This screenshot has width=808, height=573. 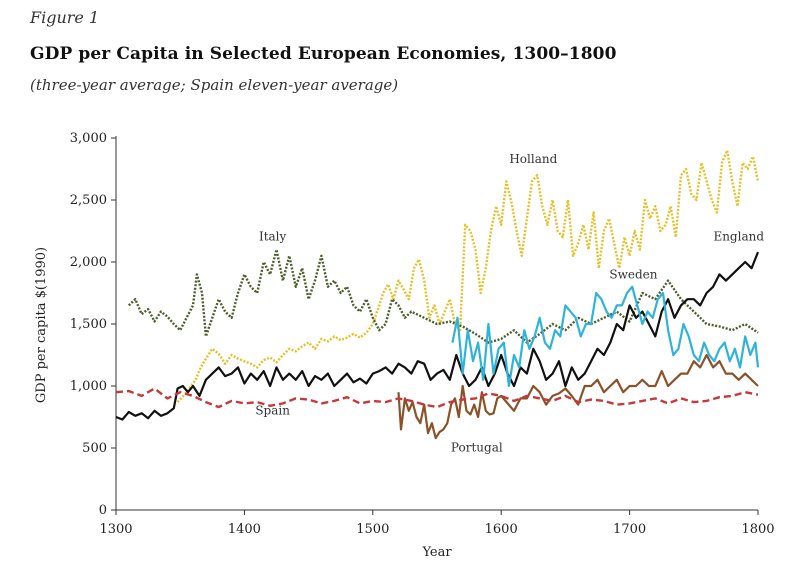 What do you see at coordinates (244, 529) in the screenshot?
I see `x-tick-label: 1400` at bounding box center [244, 529].